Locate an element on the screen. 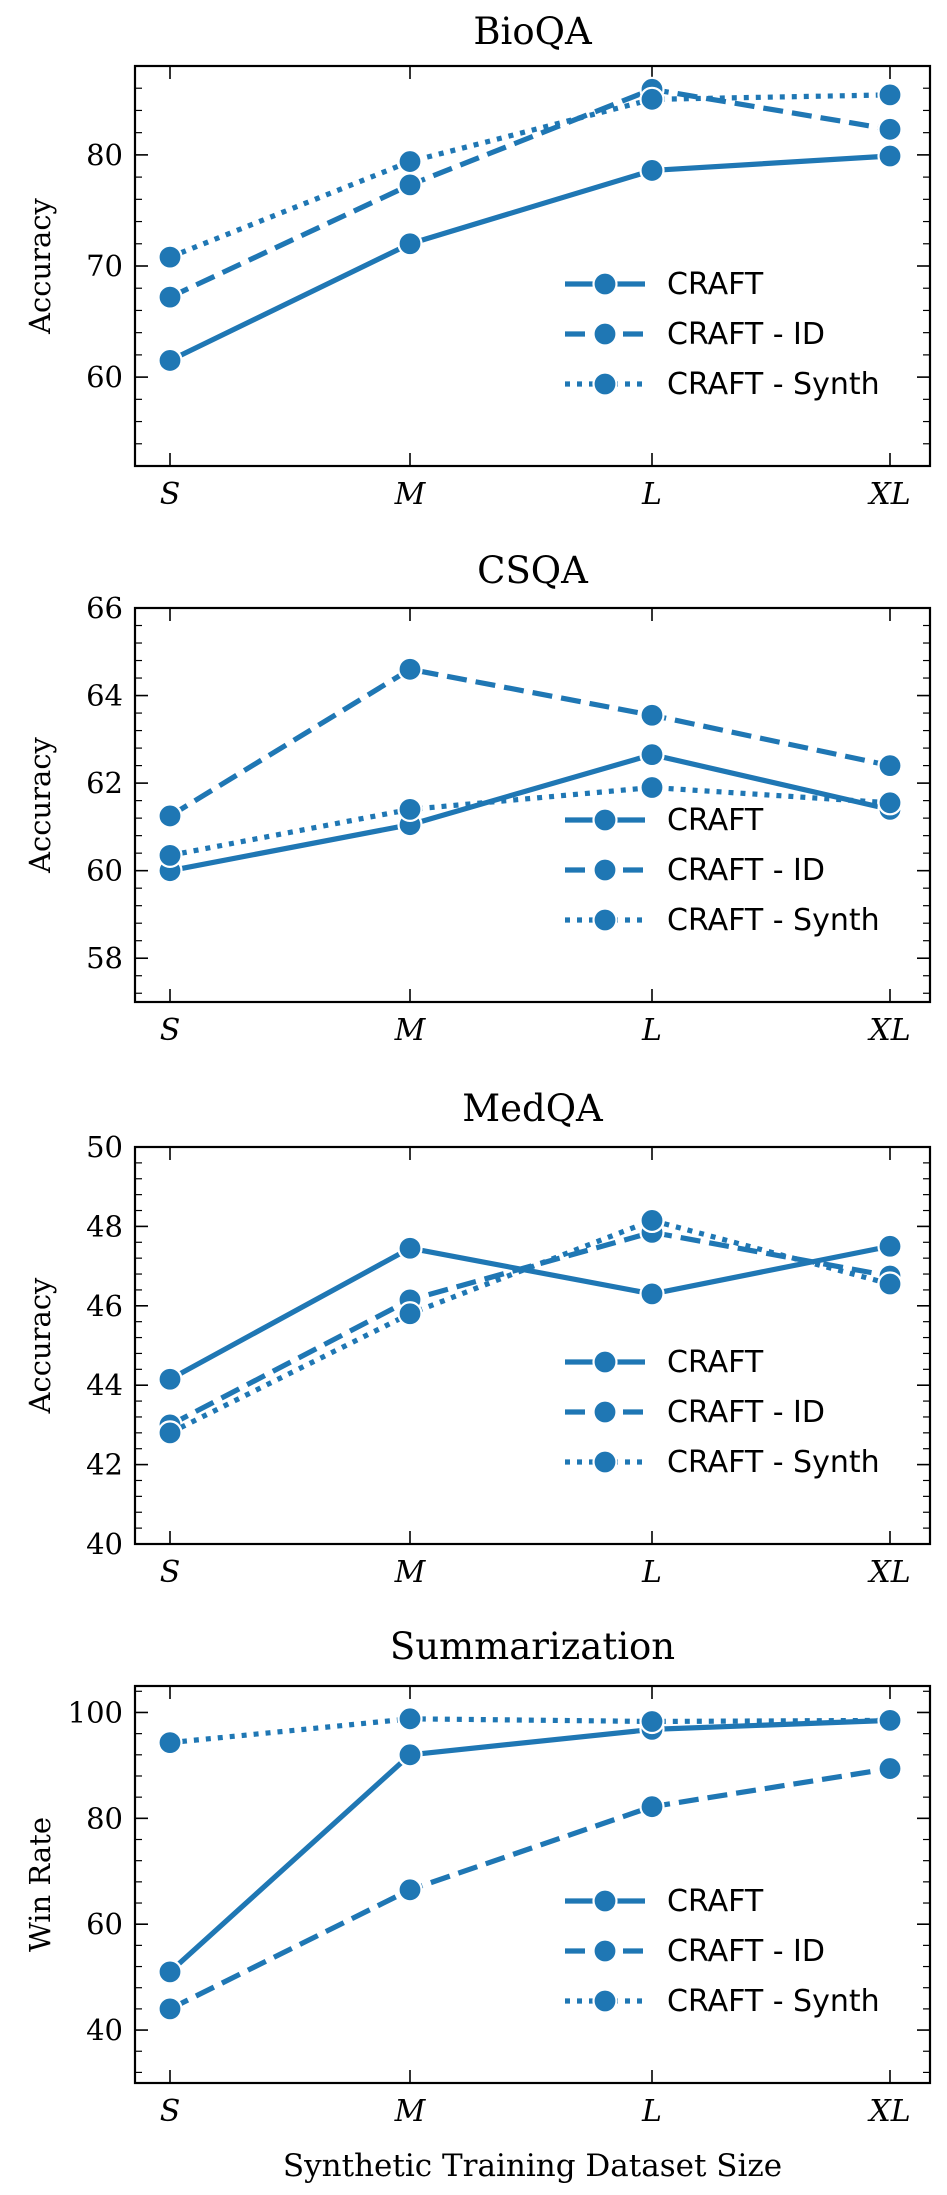 This screenshot has width=947, height=2195. chart-title: Summarization is located at coordinates (532, 1646).